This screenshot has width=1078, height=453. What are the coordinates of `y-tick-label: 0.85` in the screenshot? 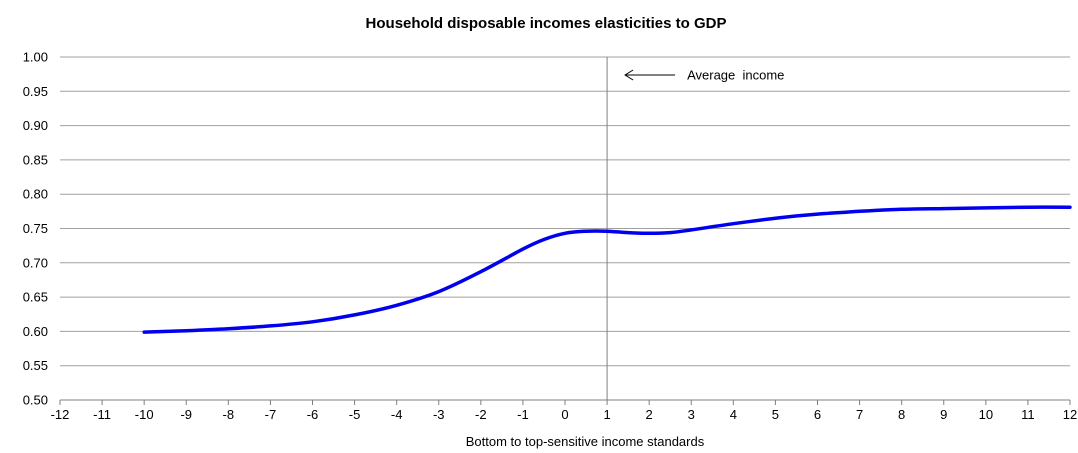 It's located at (35, 159).